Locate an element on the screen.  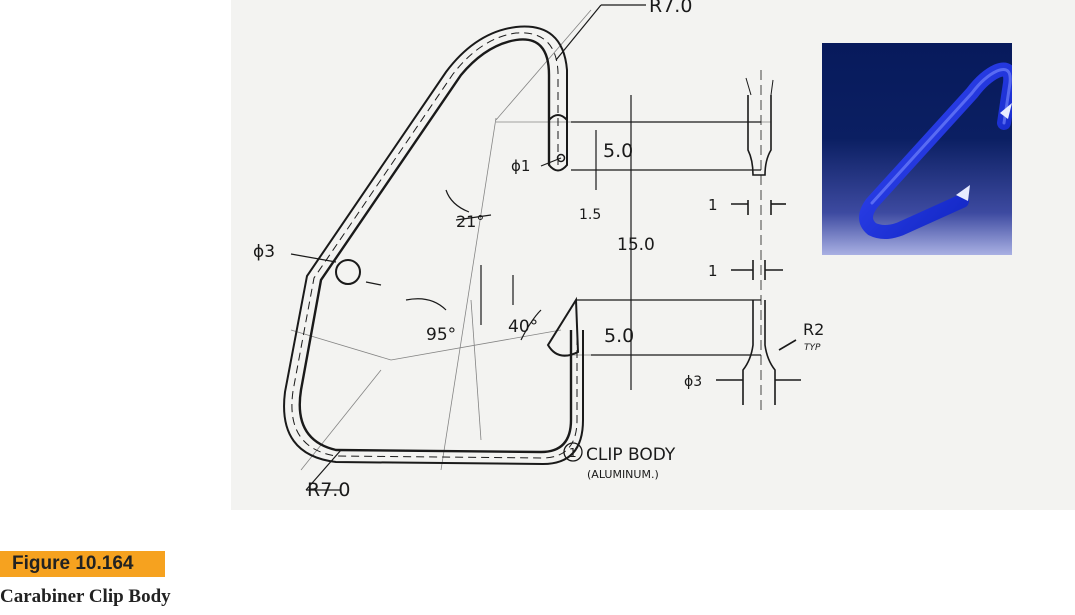
label-angle-21: 21° is located at coordinates (470, 221).